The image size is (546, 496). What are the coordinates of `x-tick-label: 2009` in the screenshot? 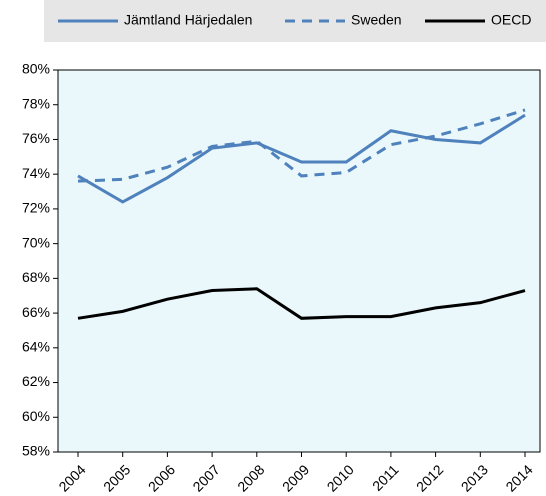 It's located at (295, 477).